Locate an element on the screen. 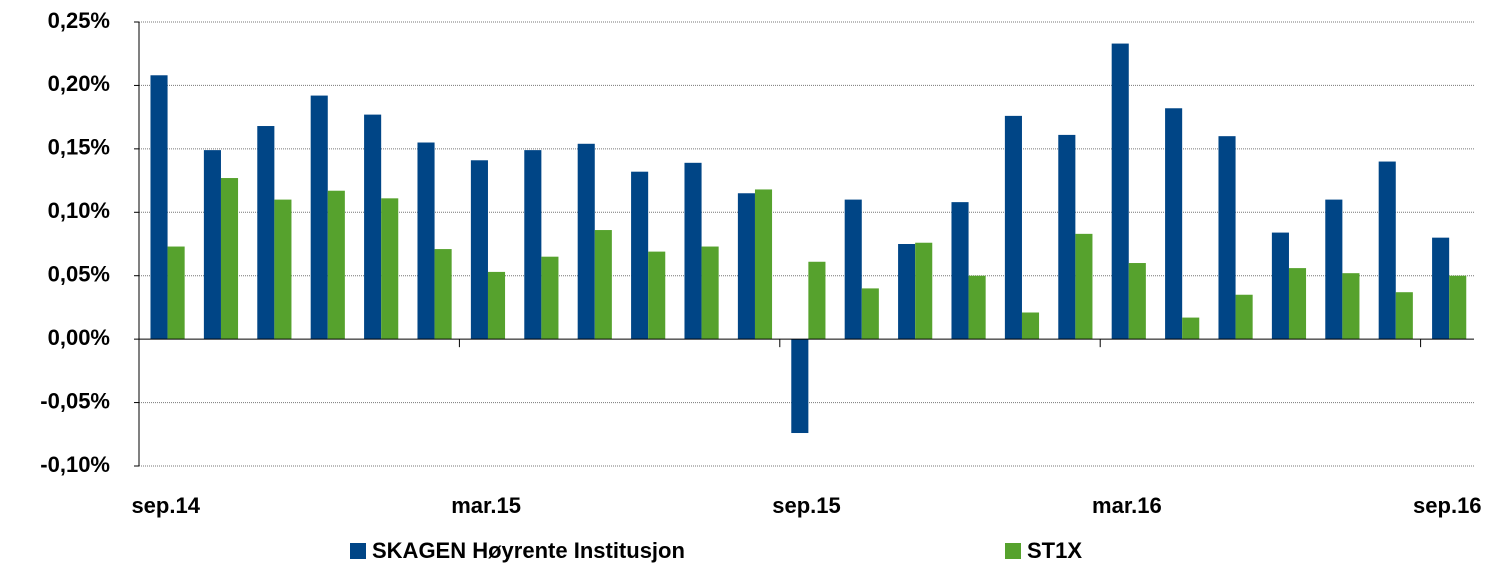  legend-label: ST1X is located at coordinates (1054, 550).